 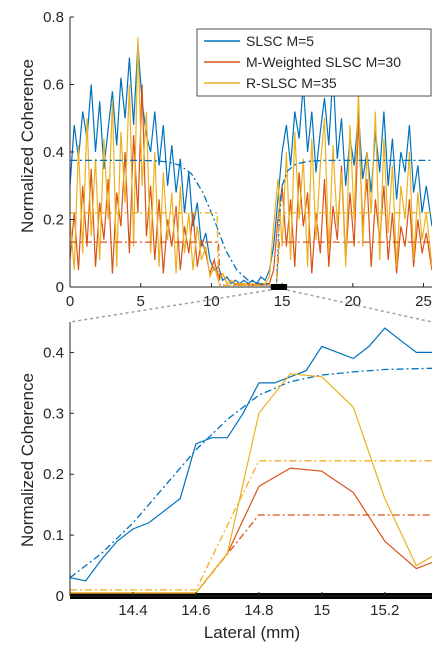 I want to click on top-y-tick-label: 0.4, so click(x=53, y=152).